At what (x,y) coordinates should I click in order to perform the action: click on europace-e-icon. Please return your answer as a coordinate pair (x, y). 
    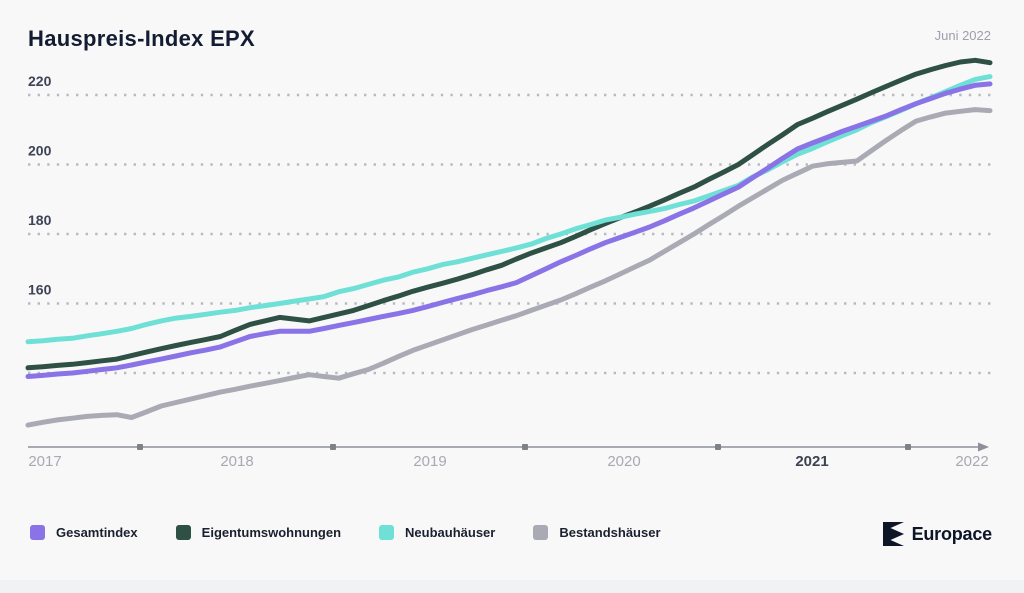
    Looking at the image, I should click on (893, 534).